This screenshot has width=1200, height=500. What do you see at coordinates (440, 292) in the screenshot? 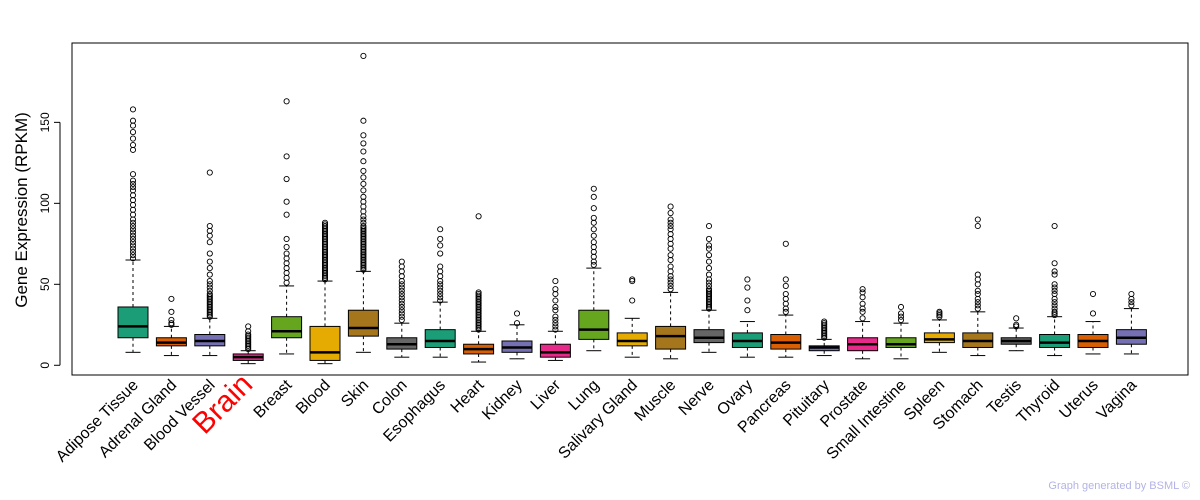
I see `box-group-esophagus` at bounding box center [440, 292].